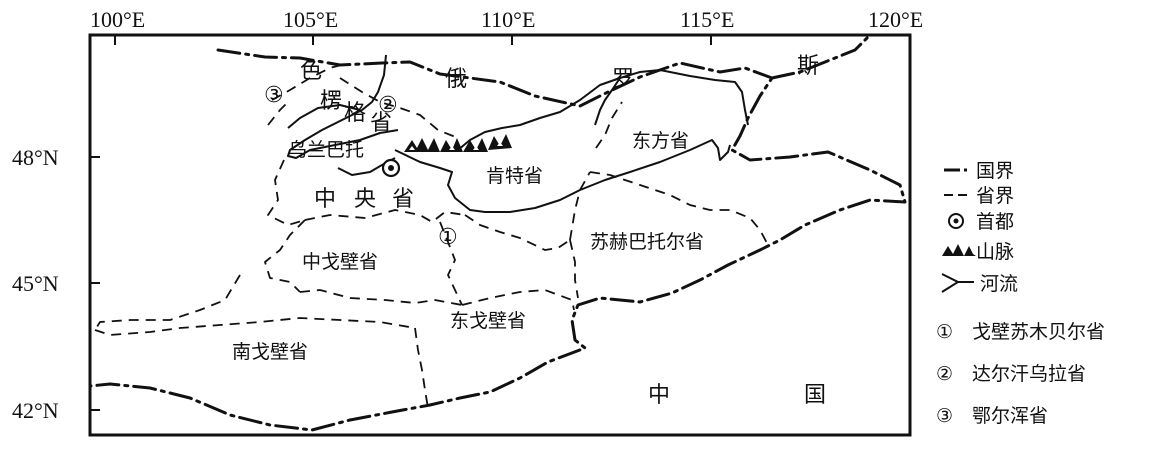 The width and height of the screenshot is (1162, 456). Describe the element at coordinates (508, 19) in the screenshot. I see `lon-label-110: 110°E` at that location.